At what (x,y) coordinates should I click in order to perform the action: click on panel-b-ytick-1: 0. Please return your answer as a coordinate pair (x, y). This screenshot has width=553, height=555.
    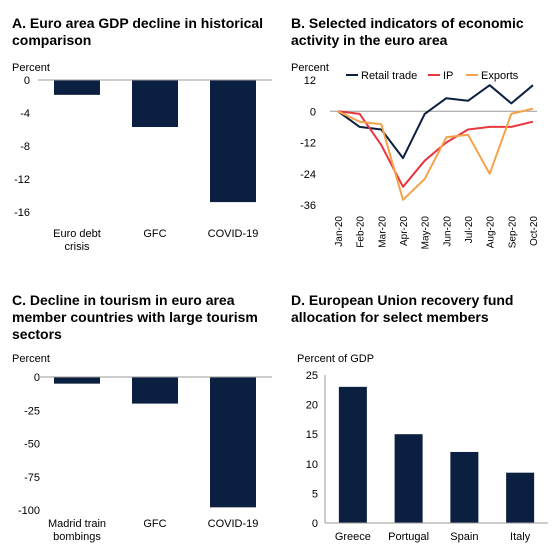
    Looking at the image, I should click on (313, 112).